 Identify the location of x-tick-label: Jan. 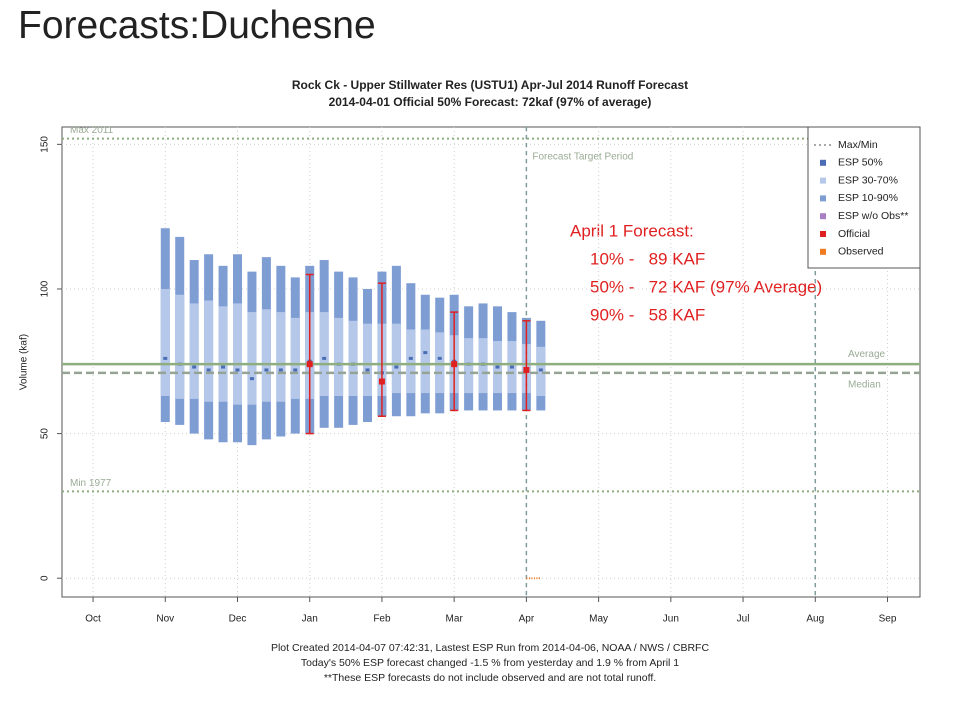
(310, 619).